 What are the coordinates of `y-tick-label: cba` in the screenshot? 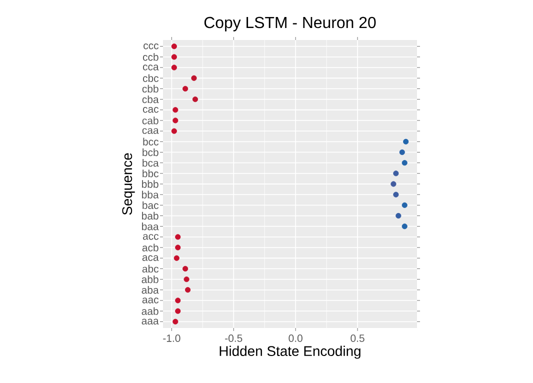 It's located at (150, 99).